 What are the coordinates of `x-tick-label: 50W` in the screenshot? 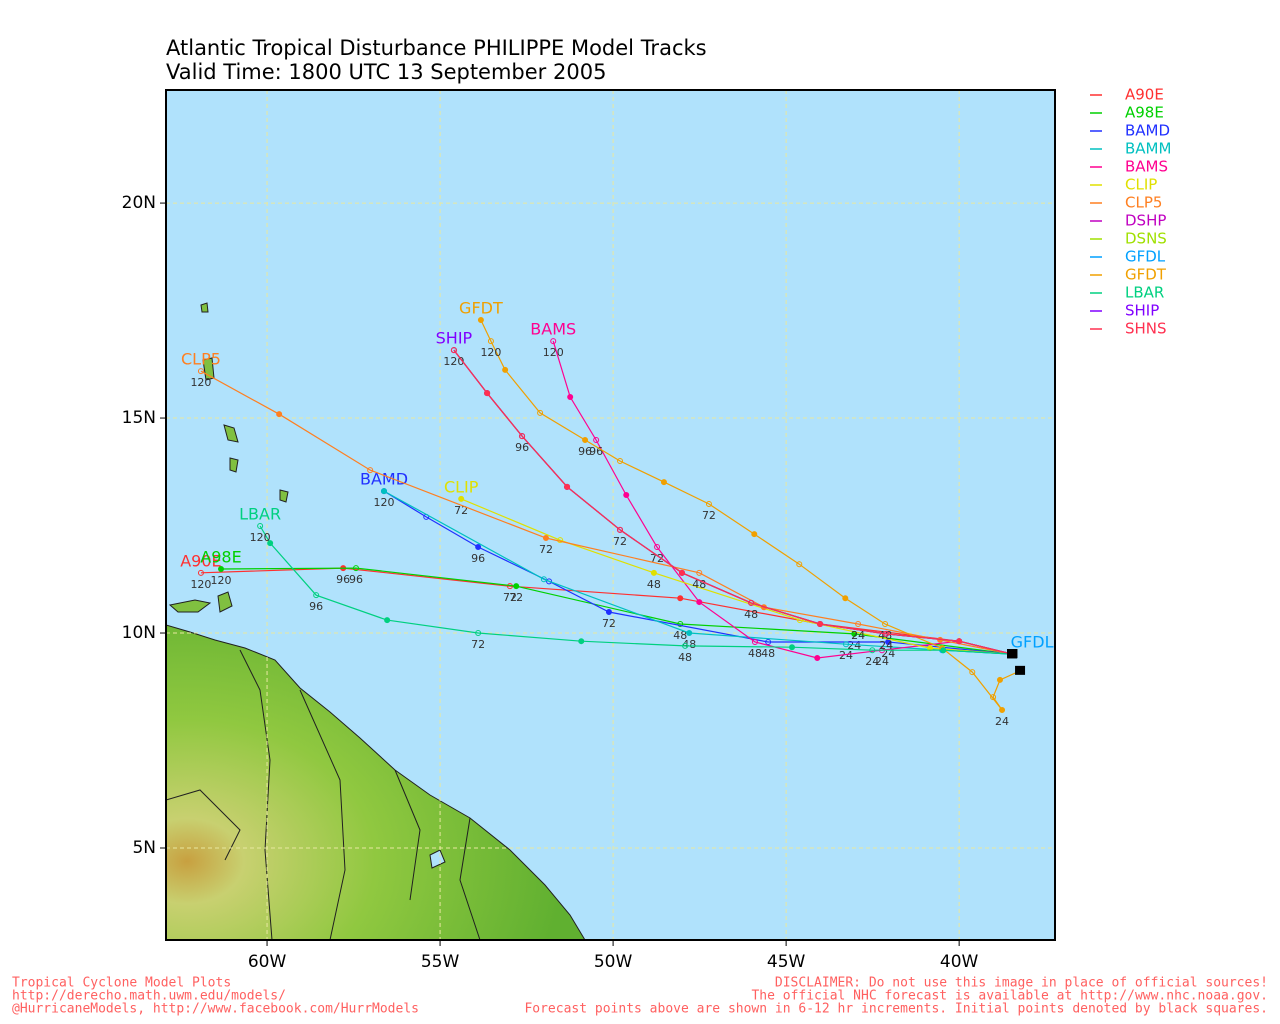 It's located at (613, 962).